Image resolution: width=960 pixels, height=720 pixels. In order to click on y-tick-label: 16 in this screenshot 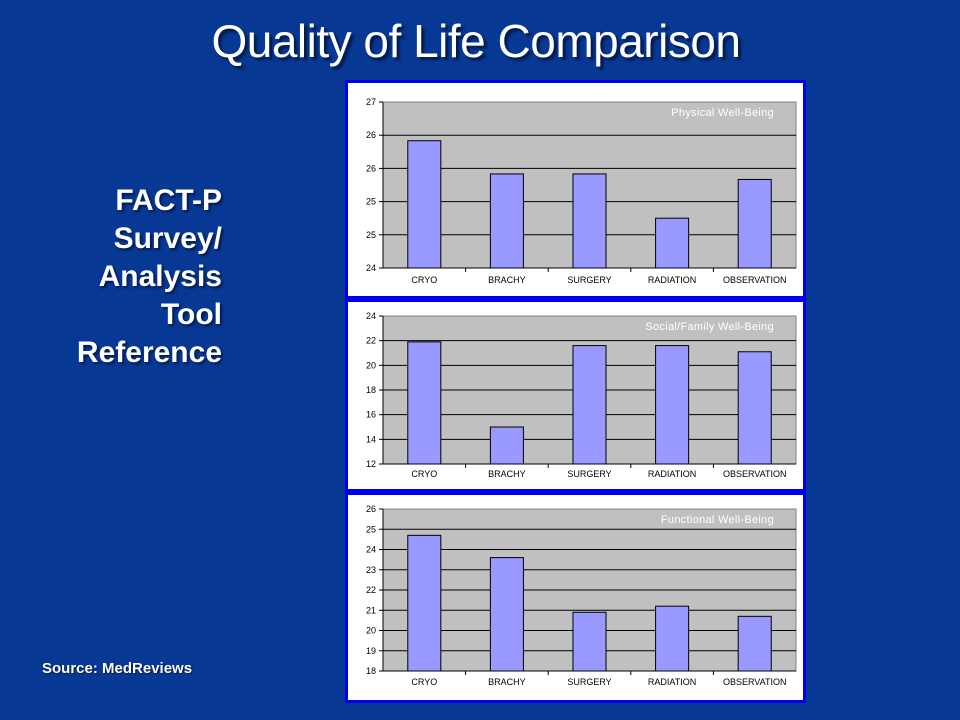, I will do `click(371, 415)`.